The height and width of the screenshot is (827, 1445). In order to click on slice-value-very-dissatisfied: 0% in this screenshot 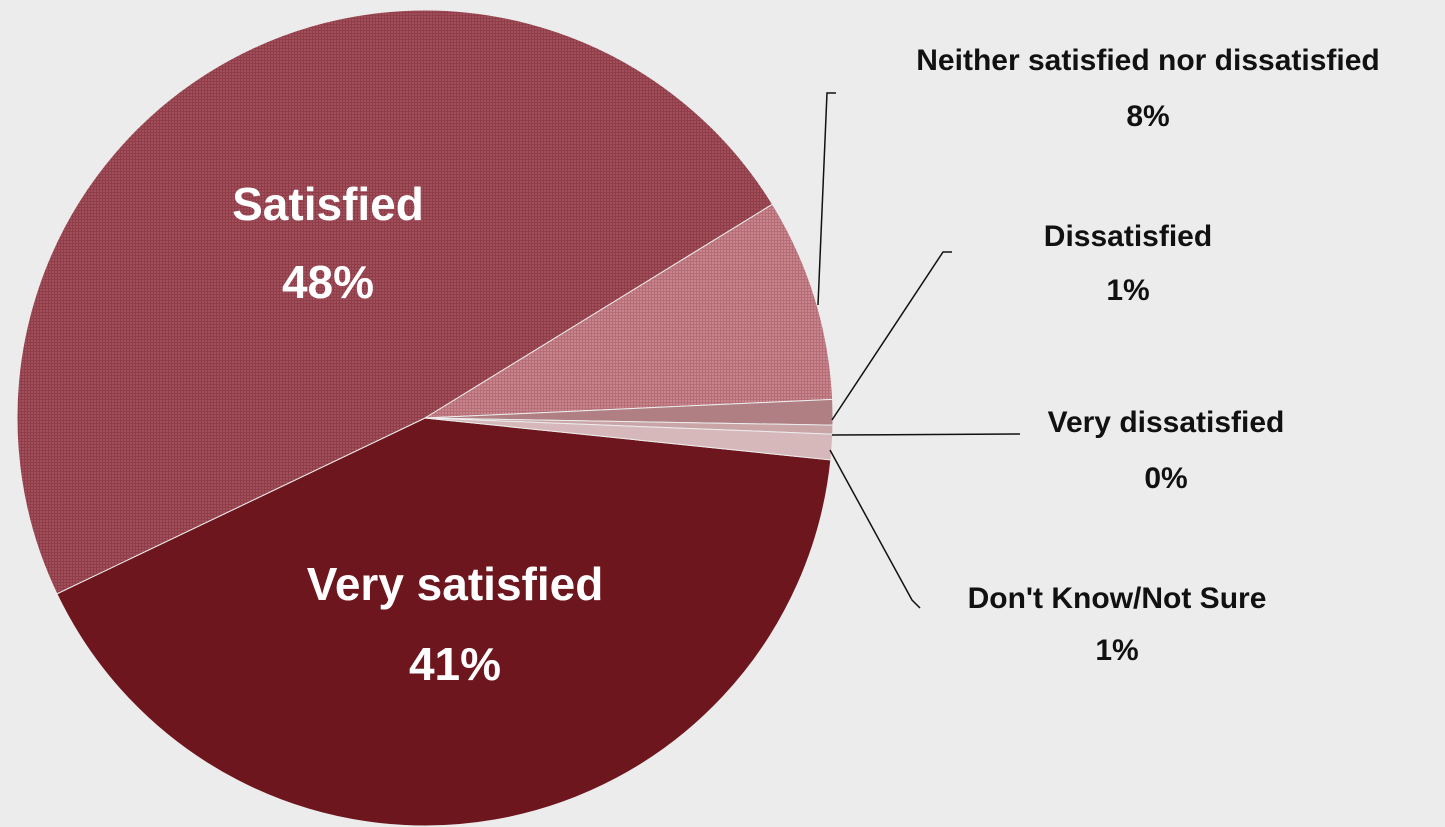, I will do `click(1165, 478)`.